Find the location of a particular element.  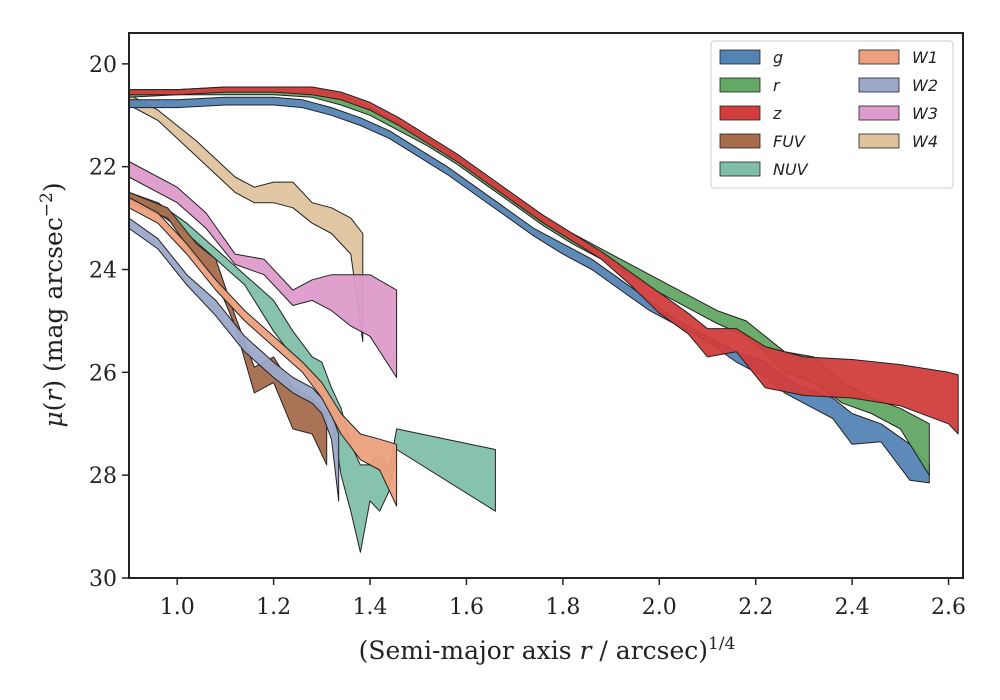

y-tick-label: 28 is located at coordinates (103, 476).